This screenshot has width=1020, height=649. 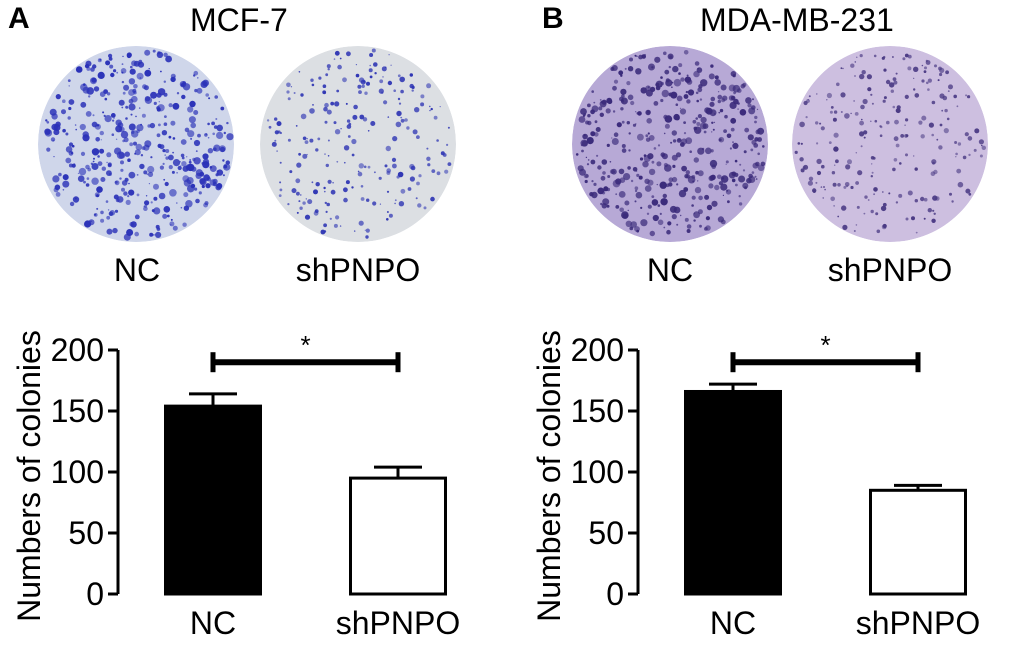 What do you see at coordinates (358, 144) in the screenshot?
I see `dish-svg` at bounding box center [358, 144].